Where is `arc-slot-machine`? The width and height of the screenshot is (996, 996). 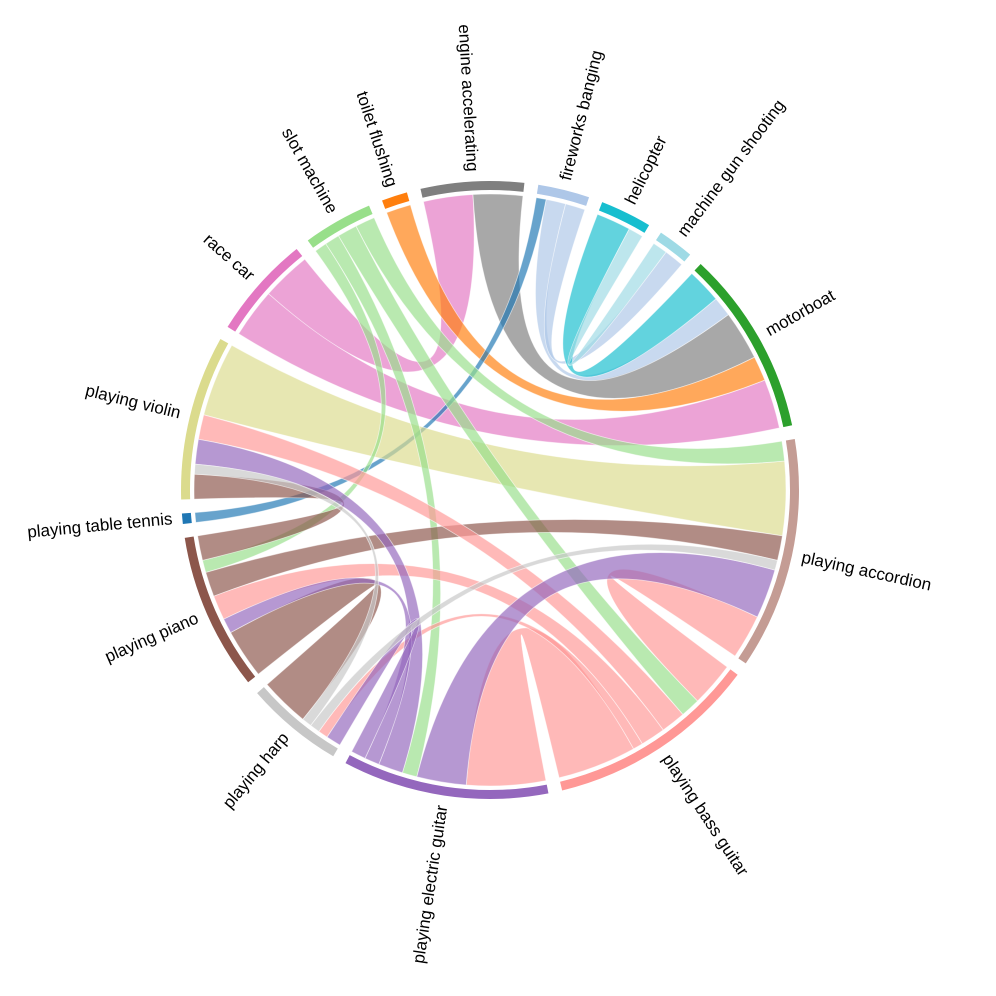 arc-slot-machine is located at coordinates (340, 226).